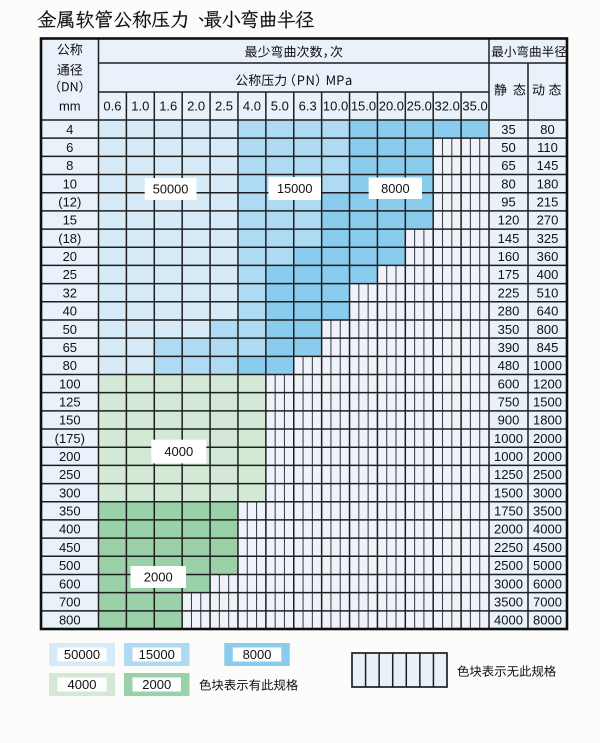  Describe the element at coordinates (69, 129) in the screenshot. I see `svg-text: 4` at that location.